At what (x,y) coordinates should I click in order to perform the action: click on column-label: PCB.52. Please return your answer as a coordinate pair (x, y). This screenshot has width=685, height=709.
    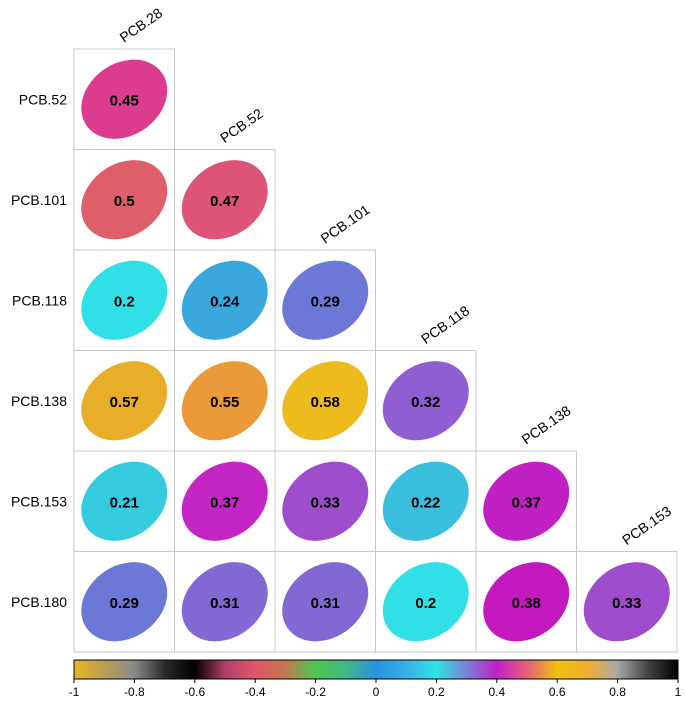
    Looking at the image, I should click on (241, 125).